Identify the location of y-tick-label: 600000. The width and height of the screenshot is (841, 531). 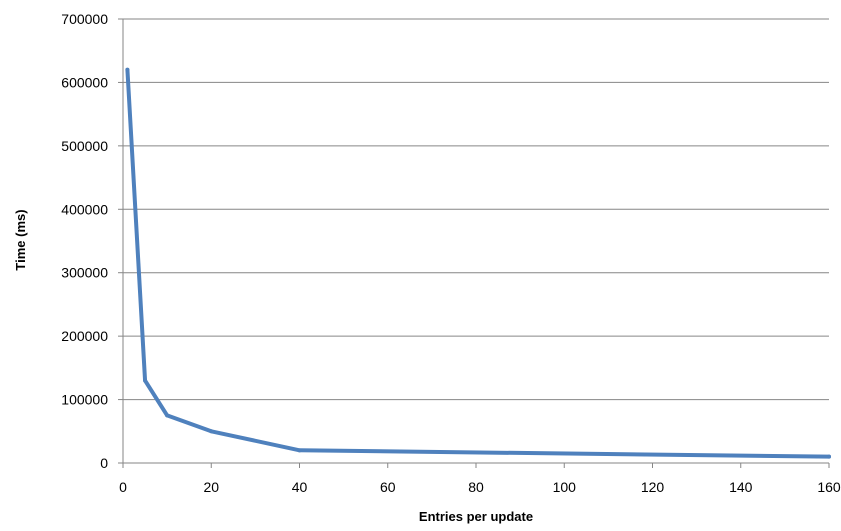
(84, 82).